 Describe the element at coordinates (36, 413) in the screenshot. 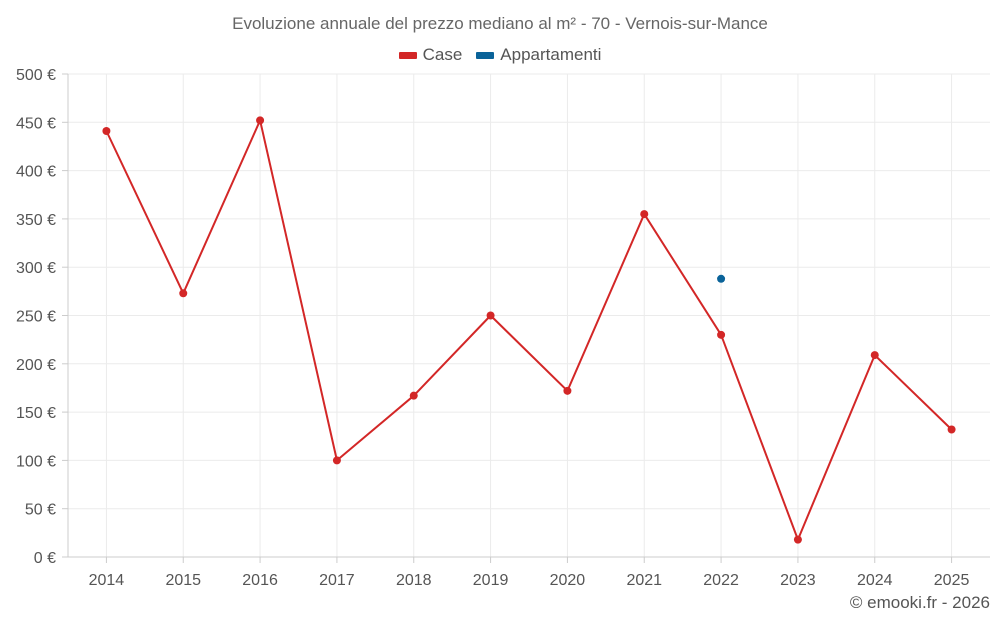

I see `y-tick-label: 150 €` at that location.